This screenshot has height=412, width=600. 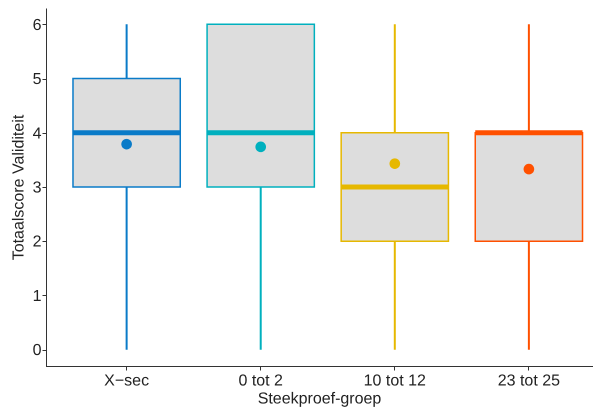 I want to click on x-tick-label: 0 tot 2, so click(x=261, y=381).